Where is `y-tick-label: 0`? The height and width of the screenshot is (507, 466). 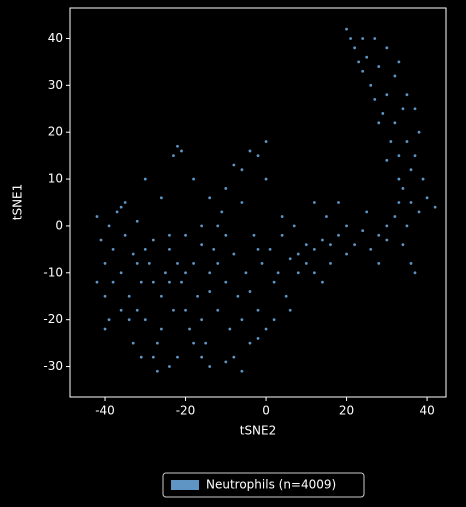 y-tick-label: 0 is located at coordinates (59, 225).